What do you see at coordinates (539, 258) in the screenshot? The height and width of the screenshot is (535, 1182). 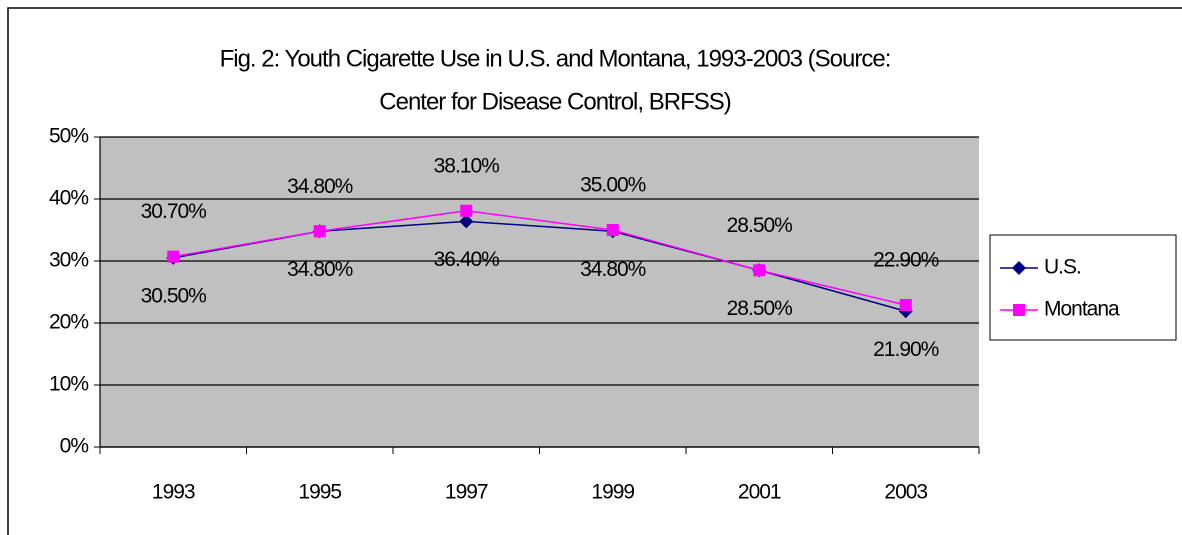 I see `series-line` at bounding box center [539, 258].